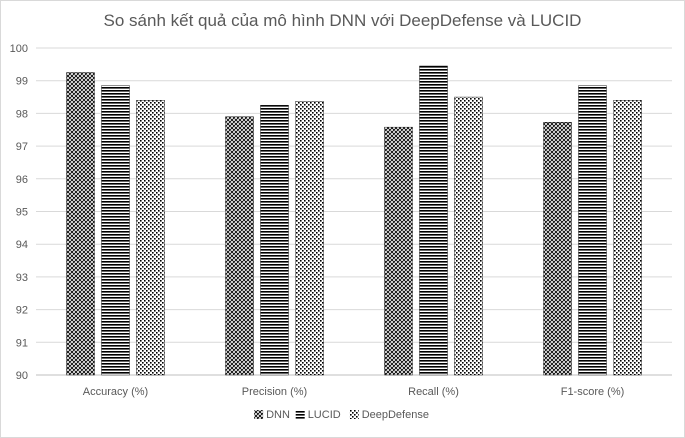 This screenshot has height=438, width=685. What do you see at coordinates (22, 82) in the screenshot?
I see `y-tick-label: 99` at bounding box center [22, 82].